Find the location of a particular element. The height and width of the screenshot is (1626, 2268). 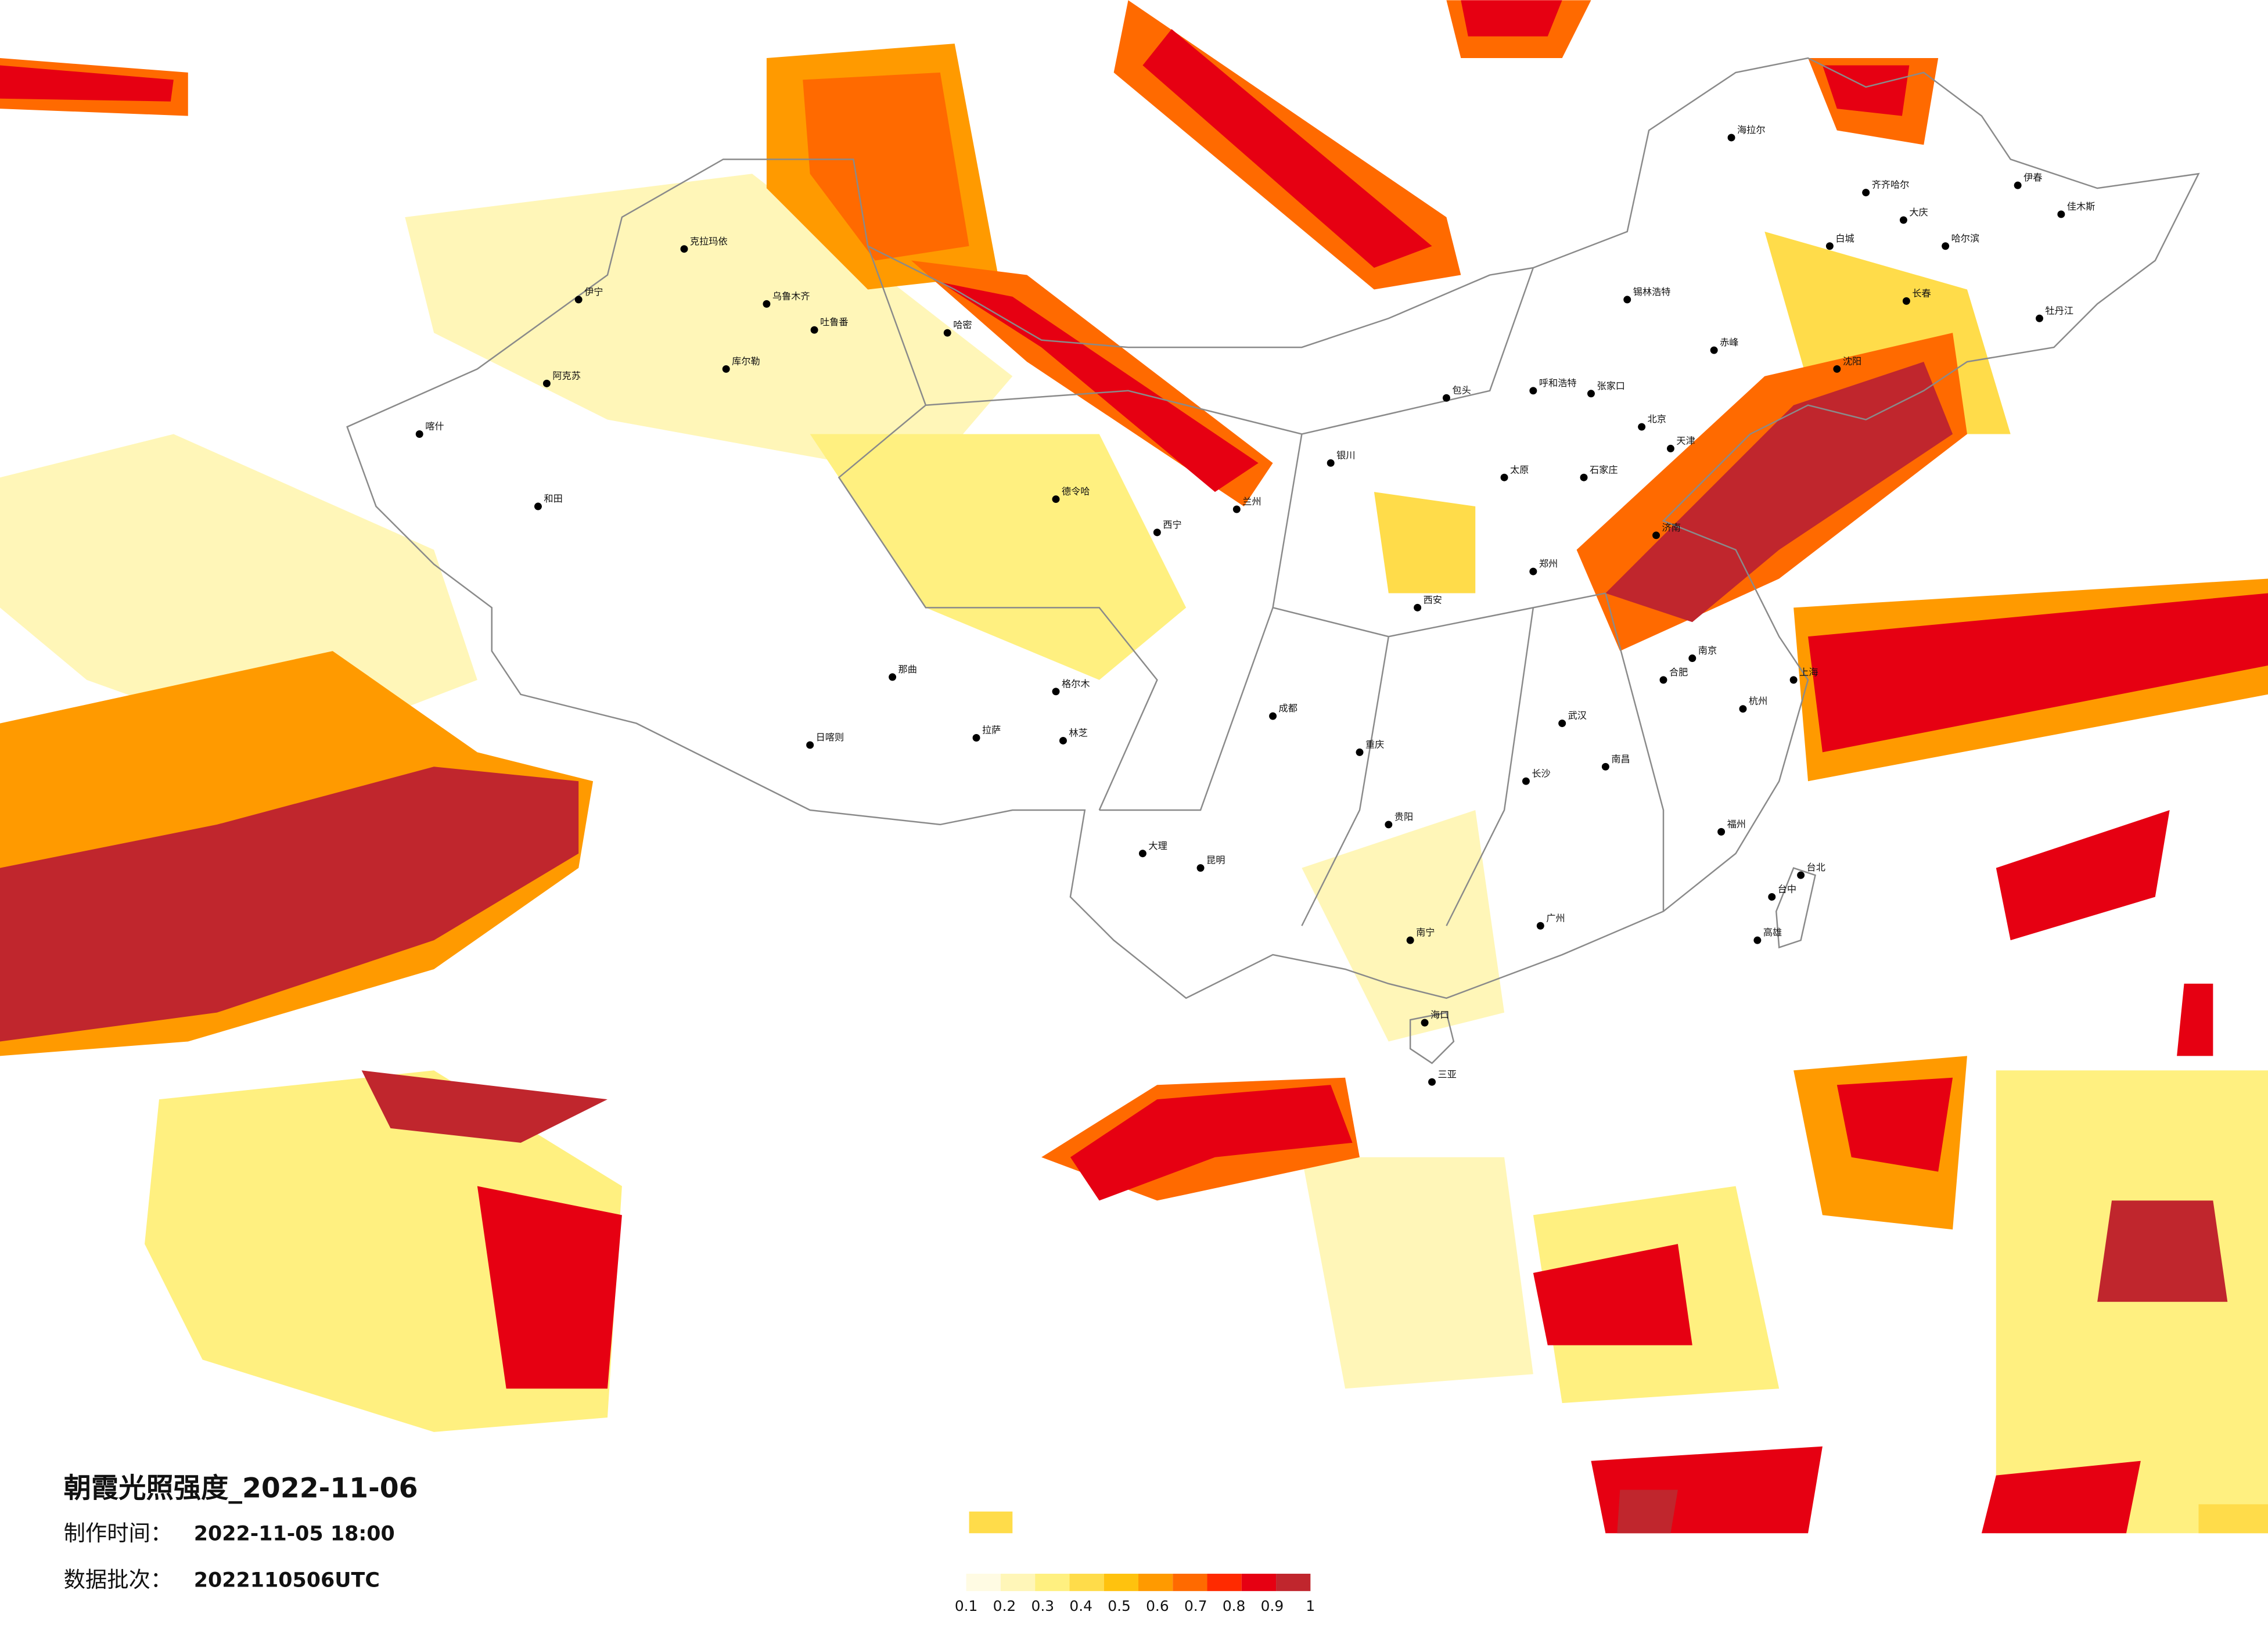

city-label: 南京 is located at coordinates (1707, 650).